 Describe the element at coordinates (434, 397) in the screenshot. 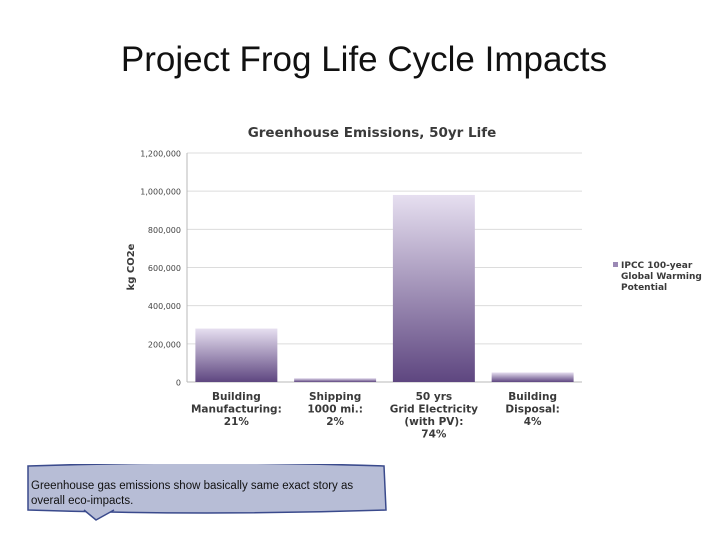

I see `x-tick-label: 50 yrs` at that location.